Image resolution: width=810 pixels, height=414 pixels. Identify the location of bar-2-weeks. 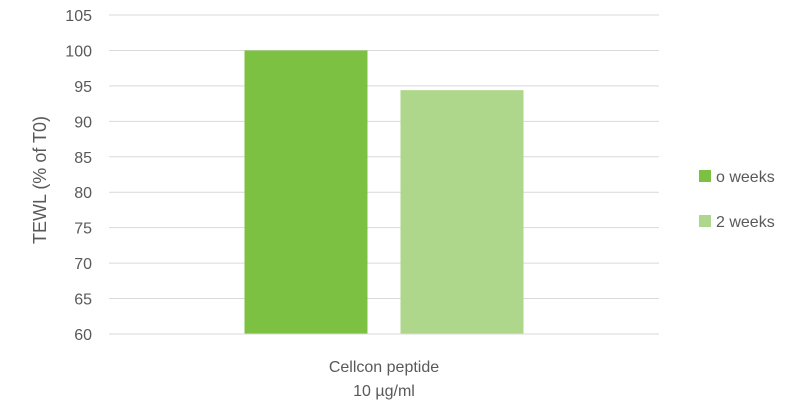
(462, 212).